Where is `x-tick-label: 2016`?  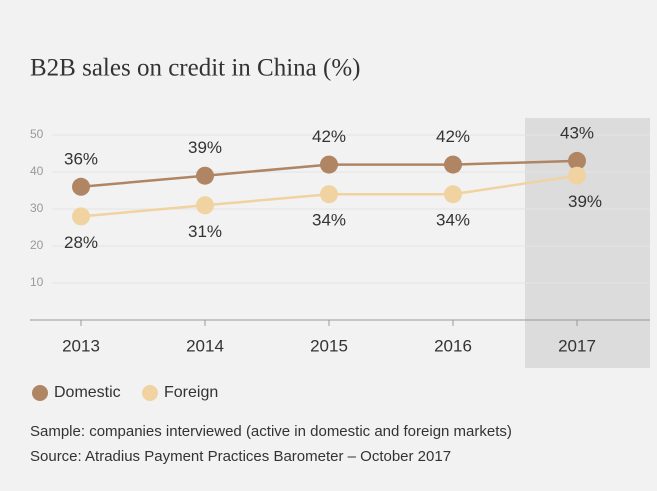
x-tick-label: 2016 is located at coordinates (453, 345).